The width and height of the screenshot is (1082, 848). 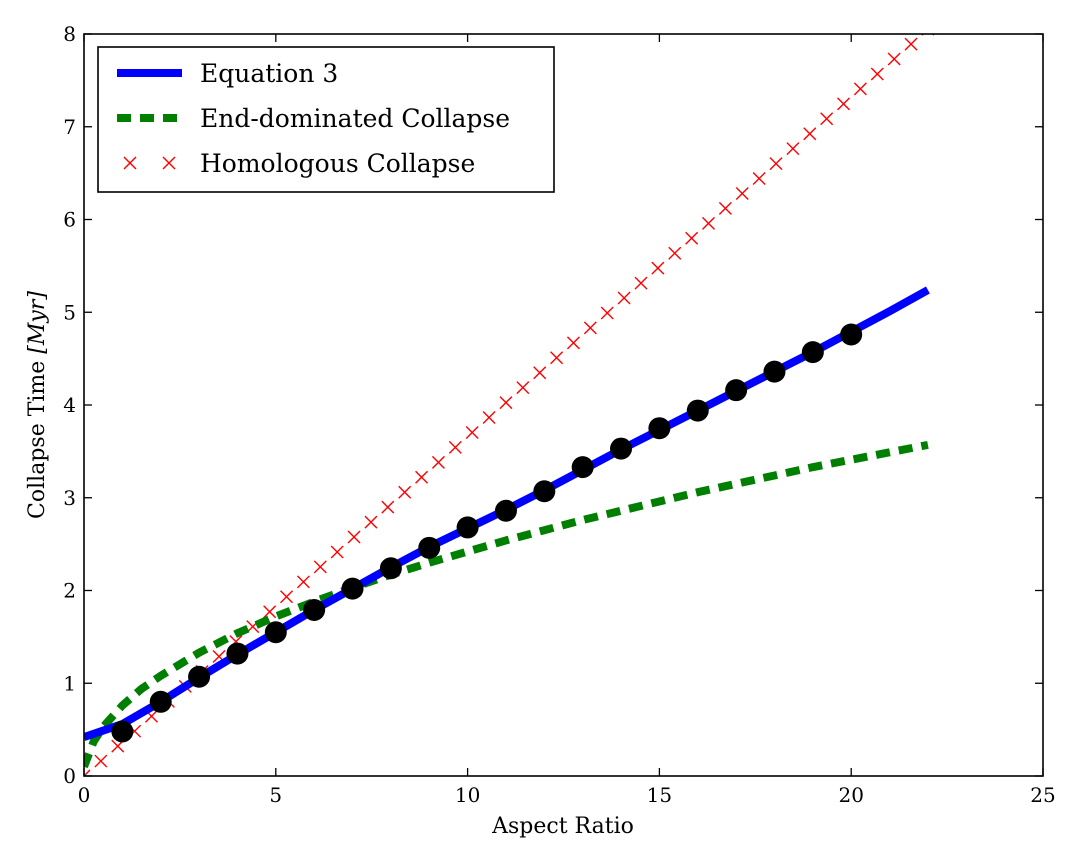 I want to click on legend-label-homologous: Homologous Collapse, so click(x=337, y=163).